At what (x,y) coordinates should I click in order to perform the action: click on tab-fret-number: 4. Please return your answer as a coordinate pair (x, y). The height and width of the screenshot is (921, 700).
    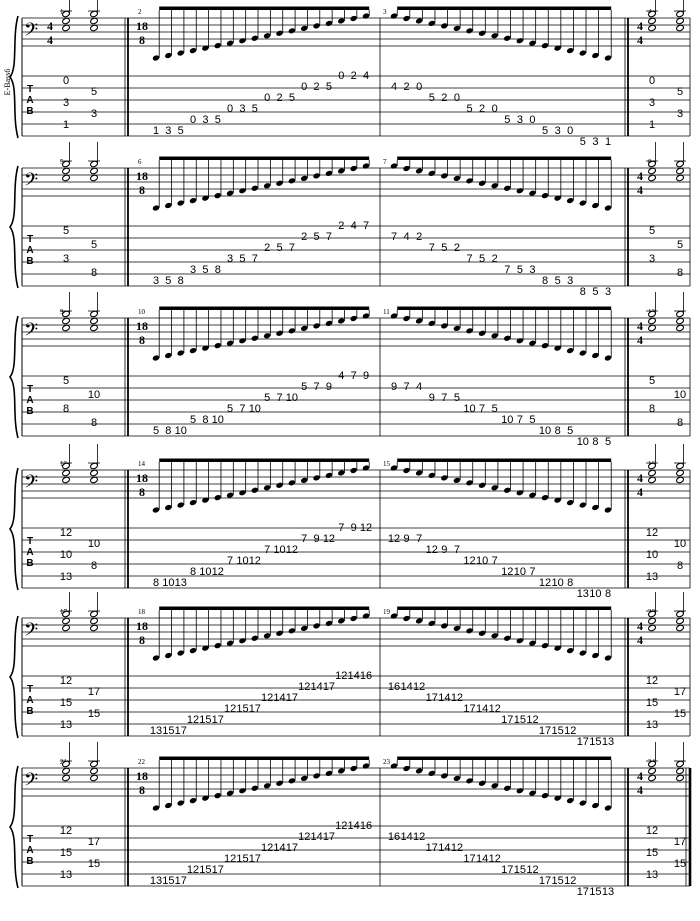
    Looking at the image, I should click on (354, 226).